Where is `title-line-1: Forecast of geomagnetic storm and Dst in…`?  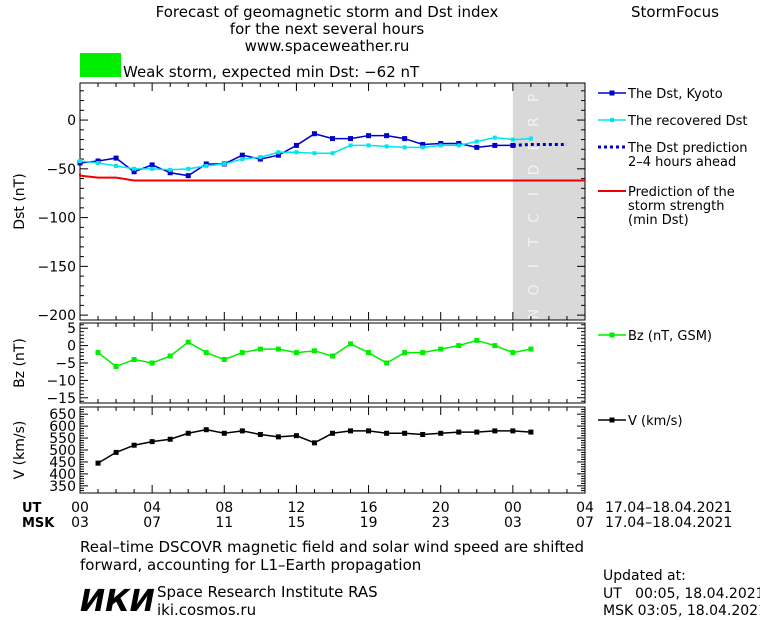 title-line-1: Forecast of geomagnetic storm and Dst in… is located at coordinates (327, 12).